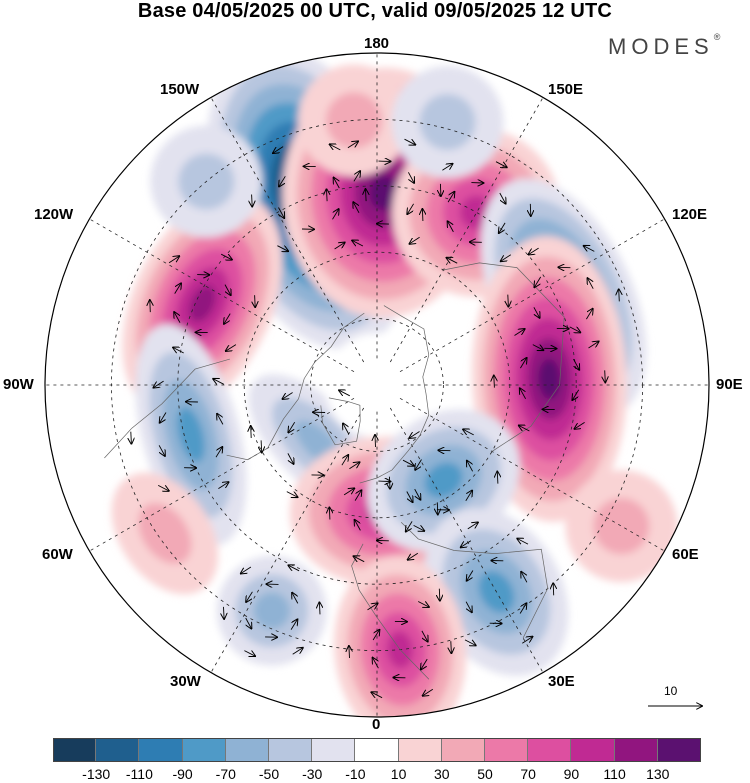 Image resolution: width=750 pixels, height=783 pixels. Describe the element at coordinates (571, 774) in the screenshot. I see `colorbar-tick-label: 90` at that location.